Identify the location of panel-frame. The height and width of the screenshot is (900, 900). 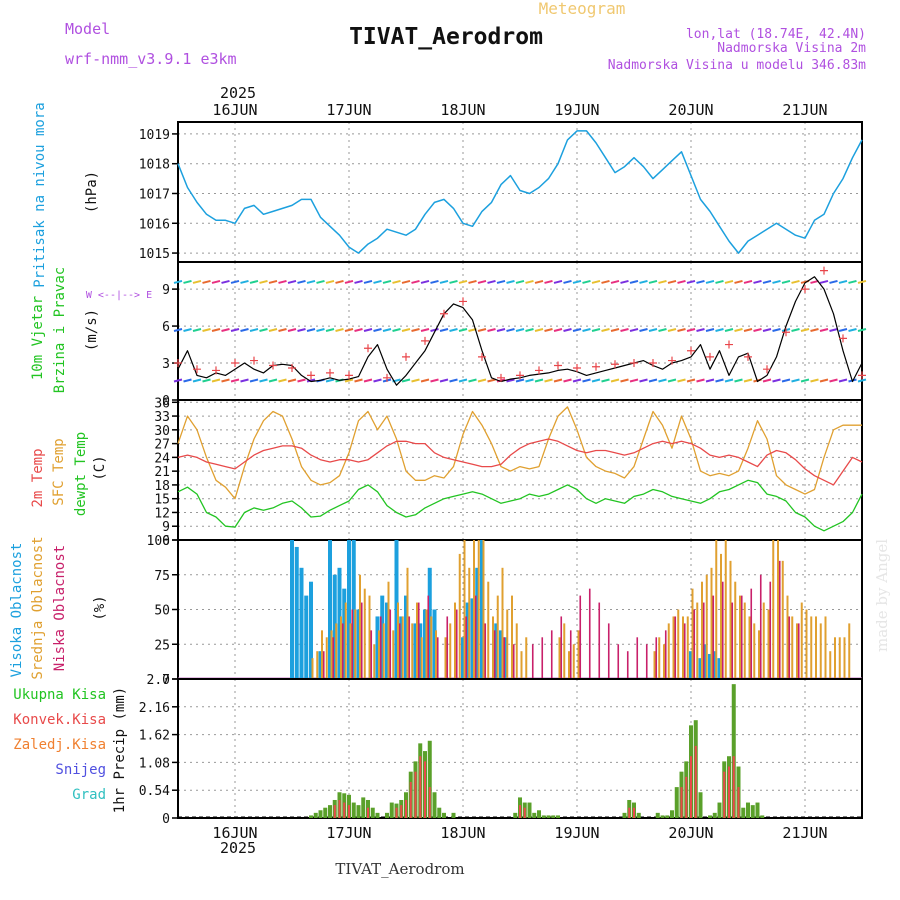
(520, 192).